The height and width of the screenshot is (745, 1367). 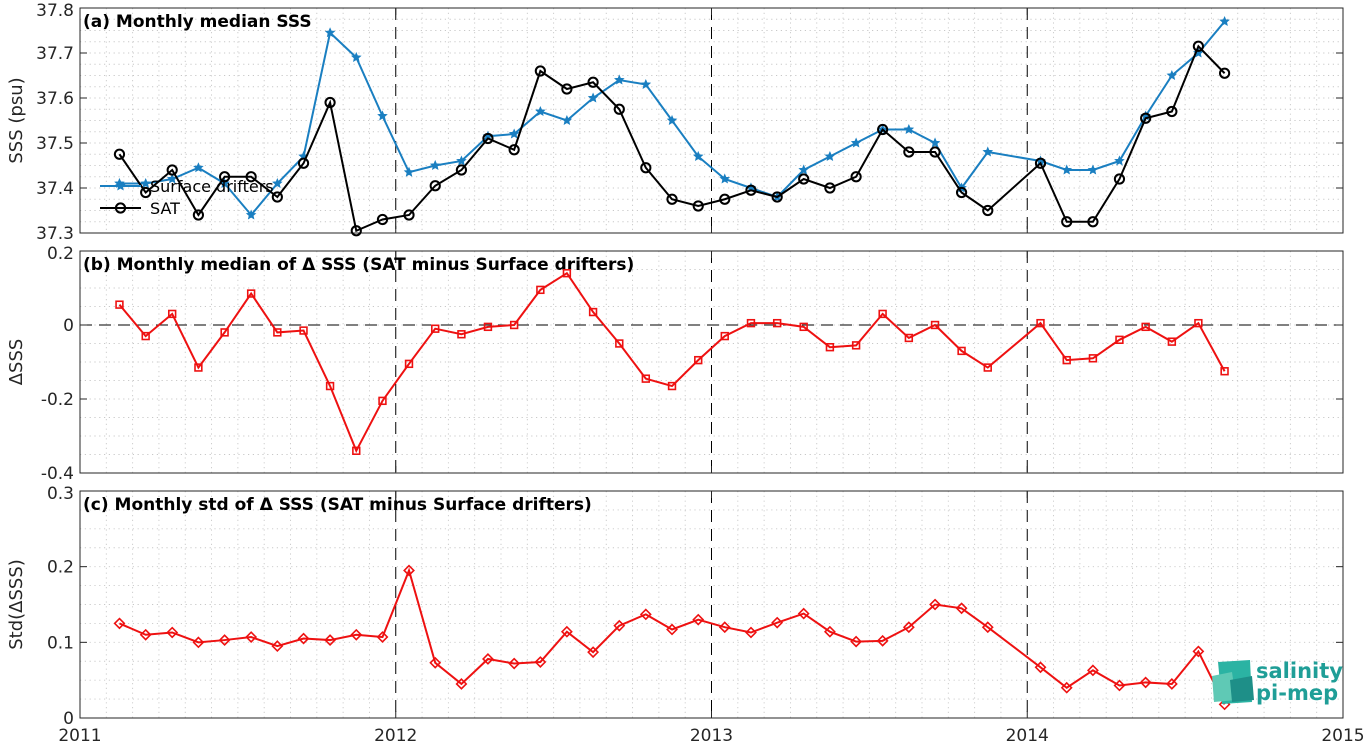 I want to click on x-tick-label: 2013, so click(x=711, y=735).